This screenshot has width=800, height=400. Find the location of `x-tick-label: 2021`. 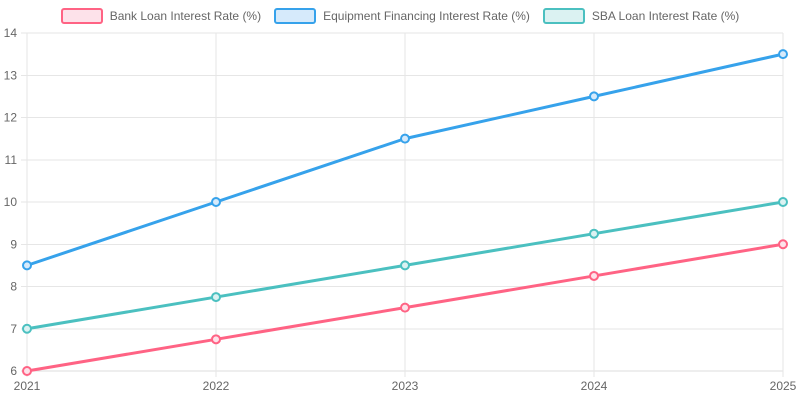

x-tick-label: 2021 is located at coordinates (27, 386).